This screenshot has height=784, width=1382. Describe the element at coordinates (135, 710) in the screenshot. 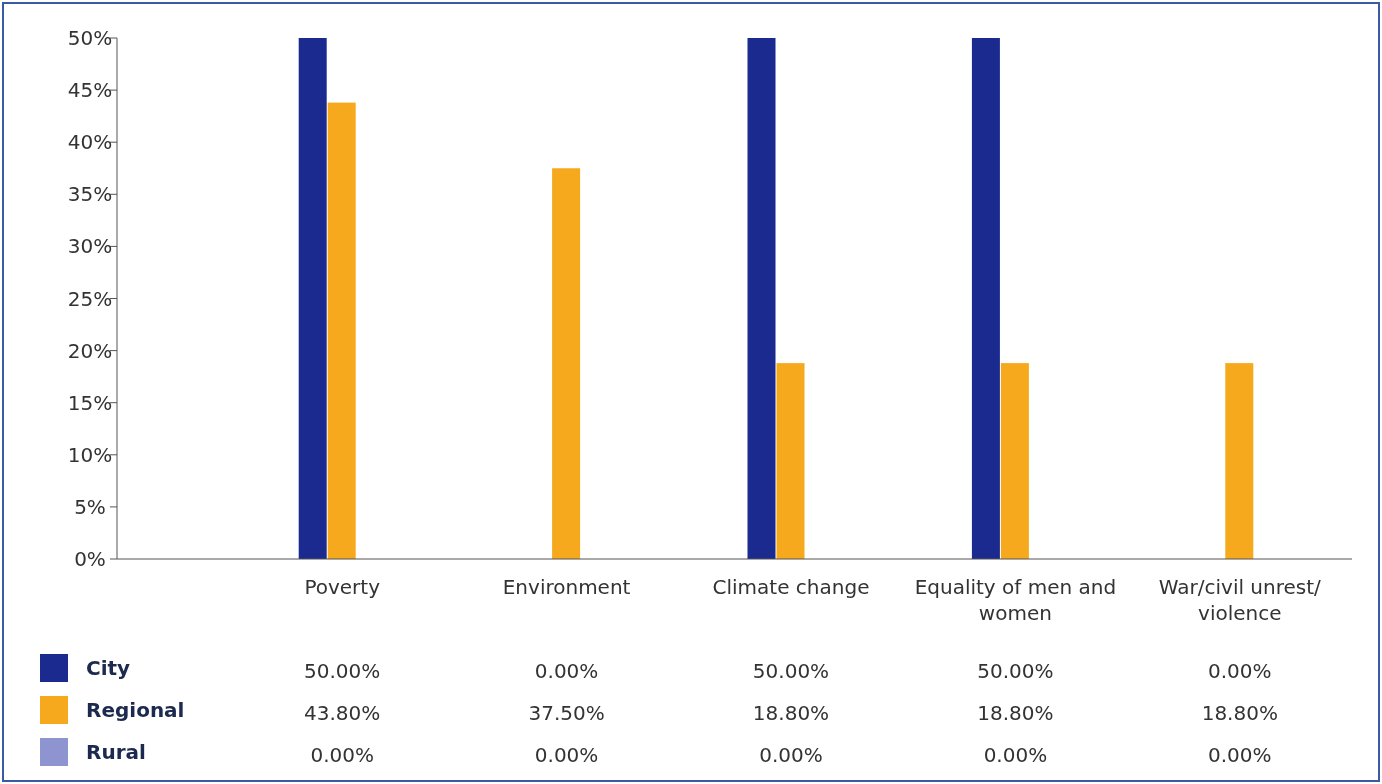

I see `legend-label: Regional` at that location.